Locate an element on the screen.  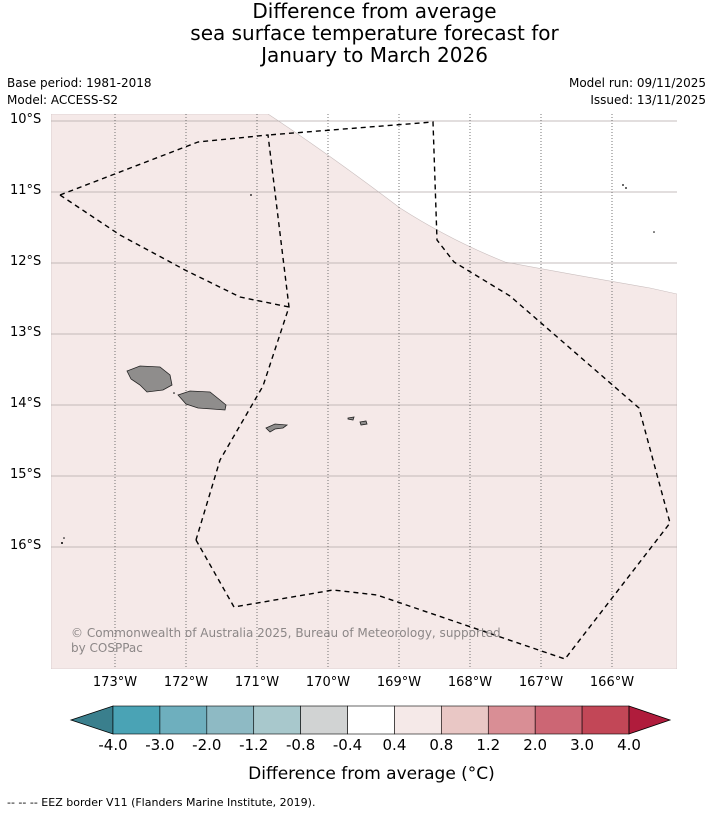
colorbar-high-extension is located at coordinates (650, 720).